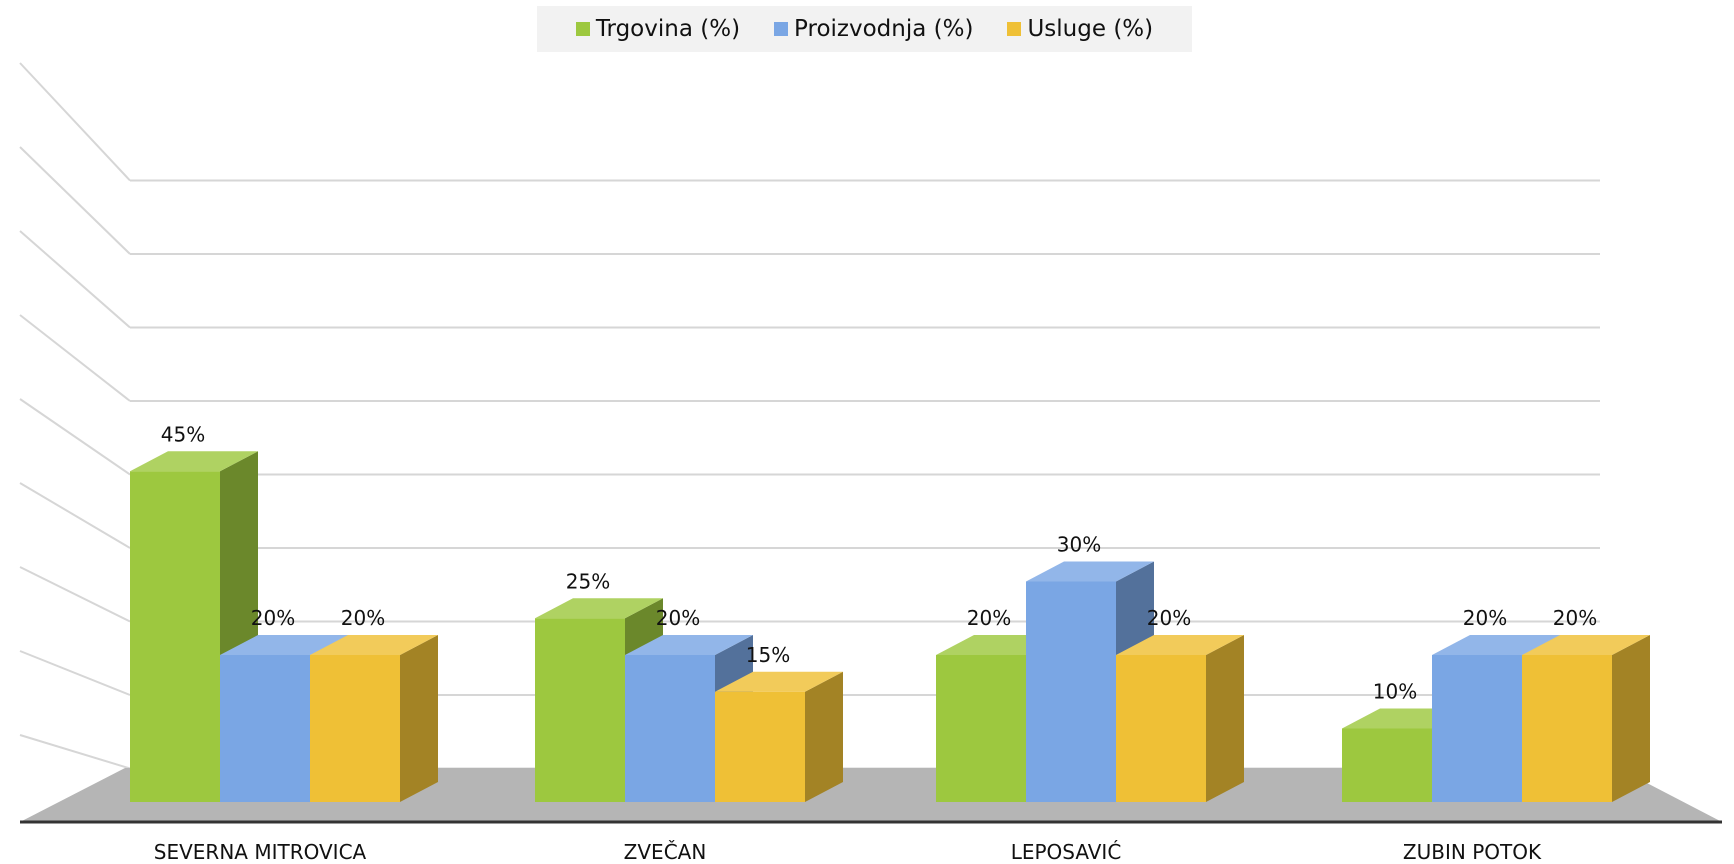 This screenshot has width=1734, height=864. Describe the element at coordinates (665, 852) in the screenshot. I see `category-label-2: ZVEČAN` at that location.